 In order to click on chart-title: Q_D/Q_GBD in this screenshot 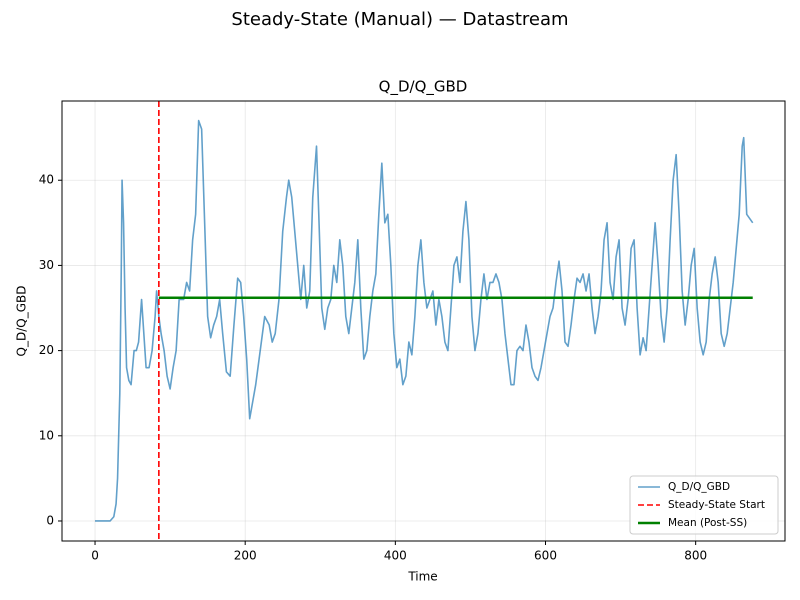, I will do `click(423, 87)`.